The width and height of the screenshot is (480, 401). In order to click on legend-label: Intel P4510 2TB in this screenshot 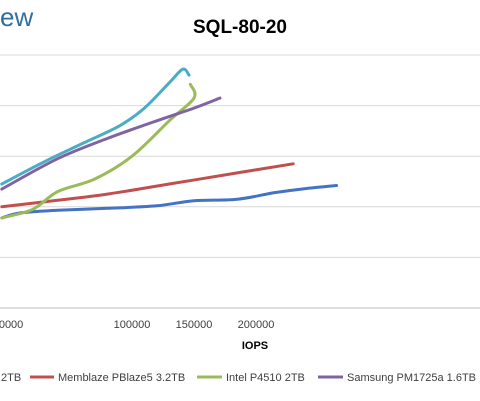, I will do `click(265, 378)`.